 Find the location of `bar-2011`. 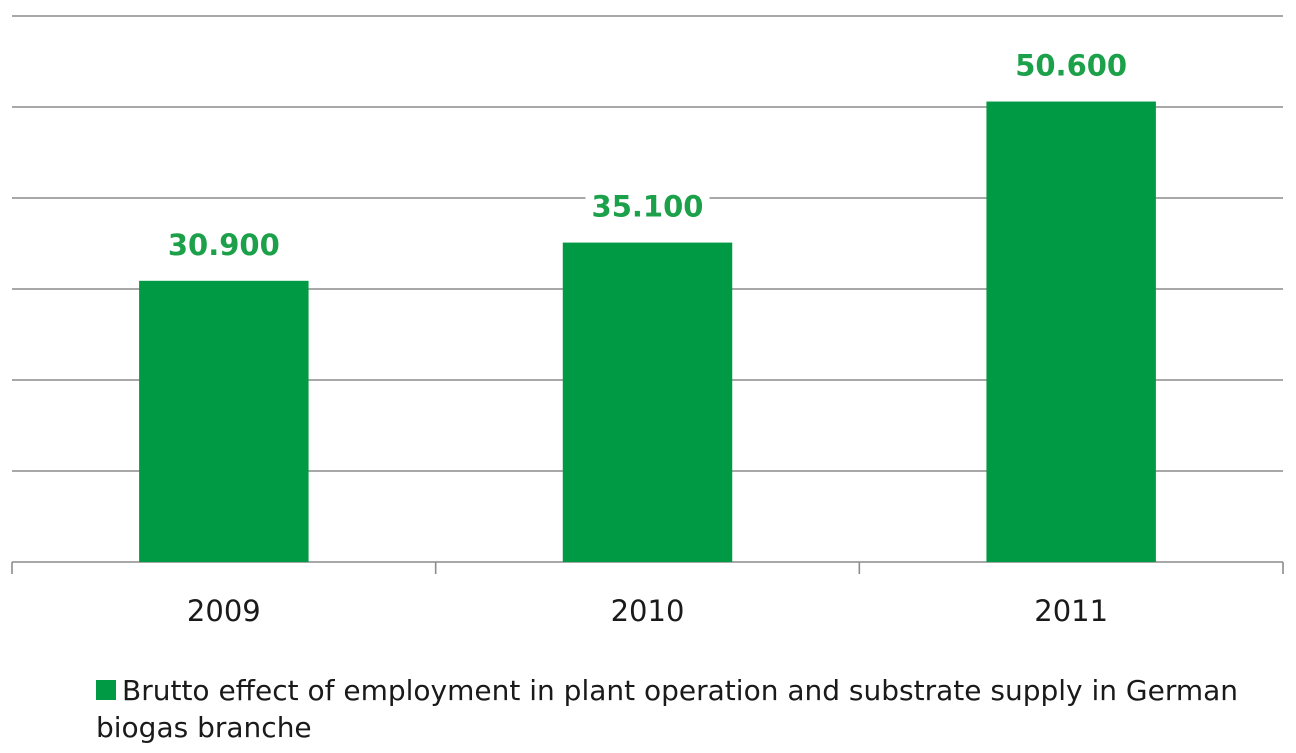

bar-2011 is located at coordinates (1071, 331).